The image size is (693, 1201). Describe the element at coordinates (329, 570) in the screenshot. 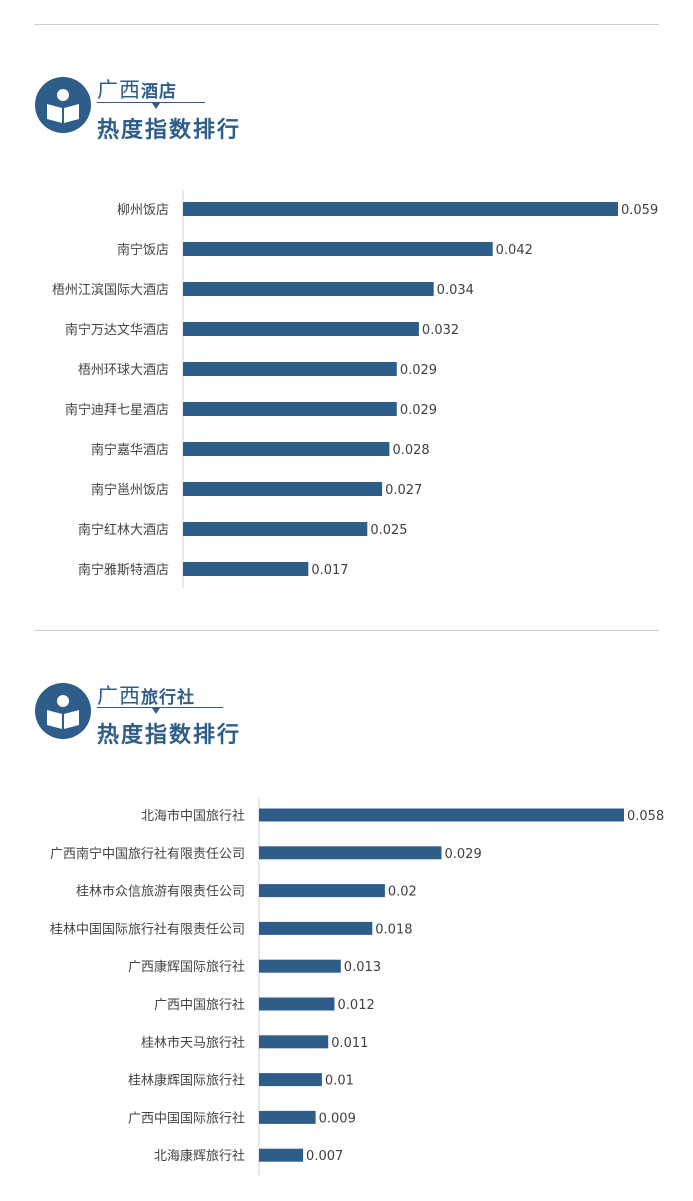

I see `value-label: 0.017` at that location.